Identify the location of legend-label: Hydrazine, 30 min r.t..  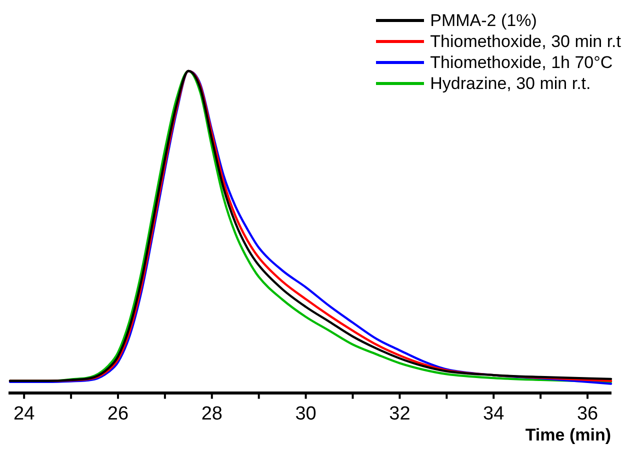
(510, 83).